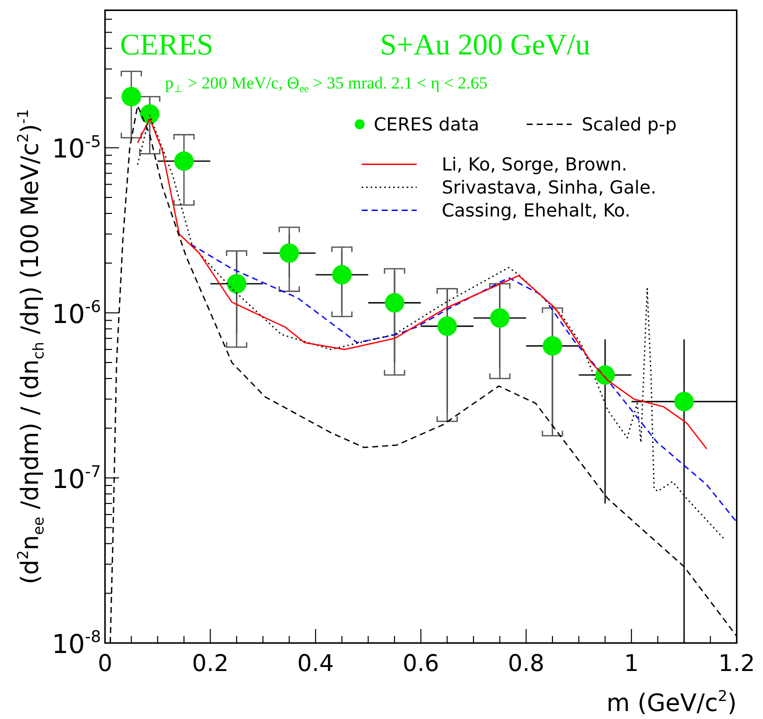 The width and height of the screenshot is (763, 719). Describe the element at coordinates (629, 125) in the screenshot. I see `legend-label: Scaled p-p` at that location.